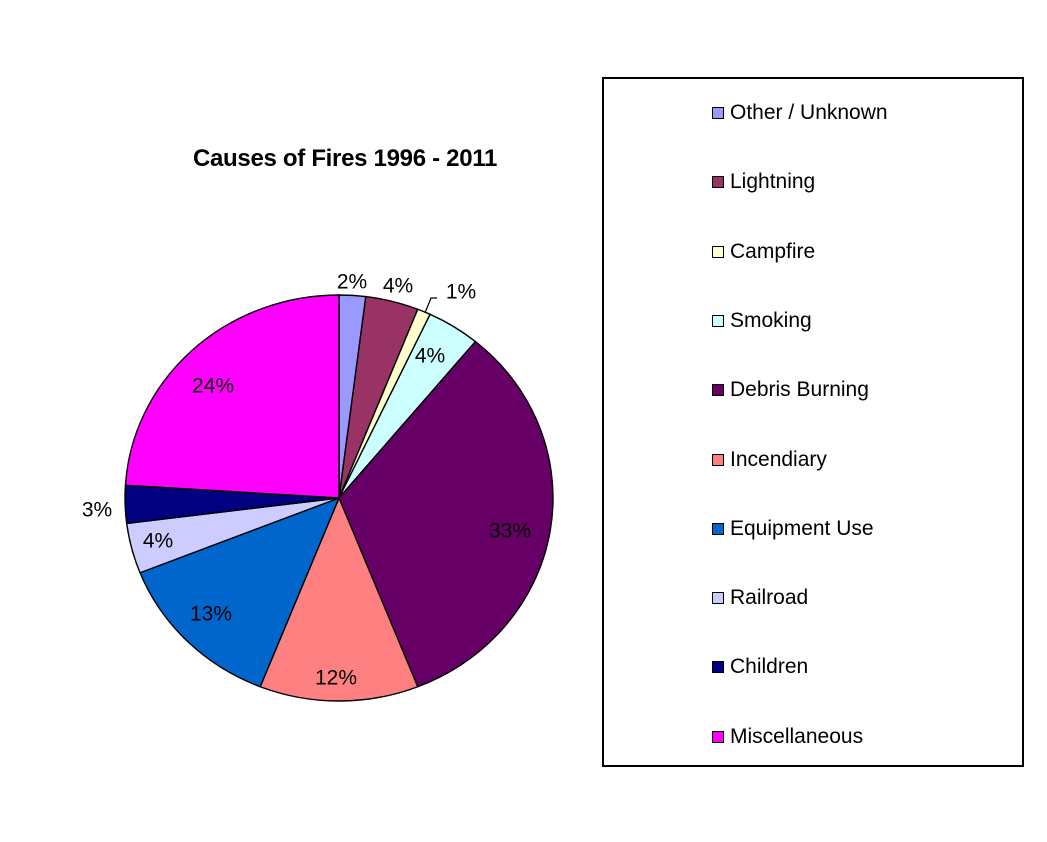 The height and width of the screenshot is (842, 1047). What do you see at coordinates (809, 112) in the screenshot?
I see `legend-label: Other / Unknown` at bounding box center [809, 112].